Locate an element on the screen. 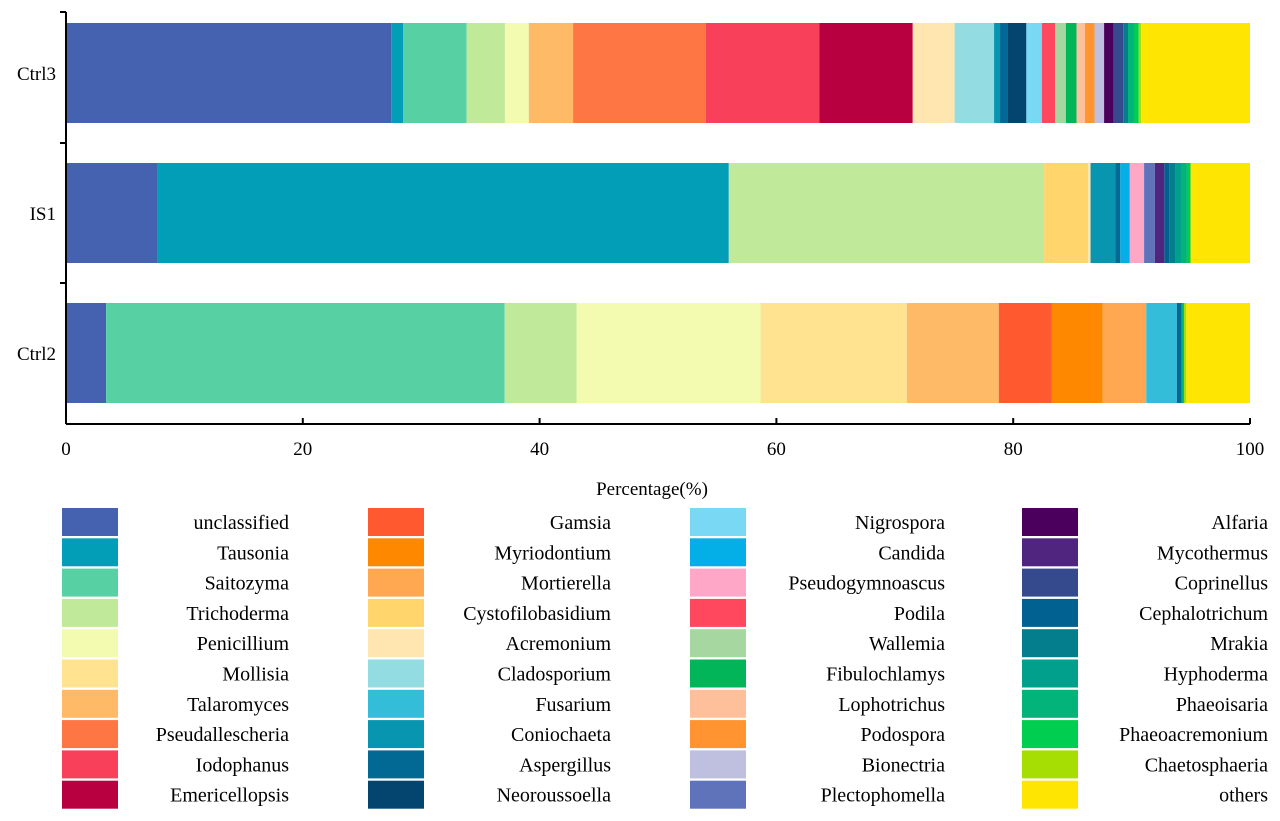 The width and height of the screenshot is (1280, 821). legend-label-myriodontium: Myriodontium is located at coordinates (552, 553).